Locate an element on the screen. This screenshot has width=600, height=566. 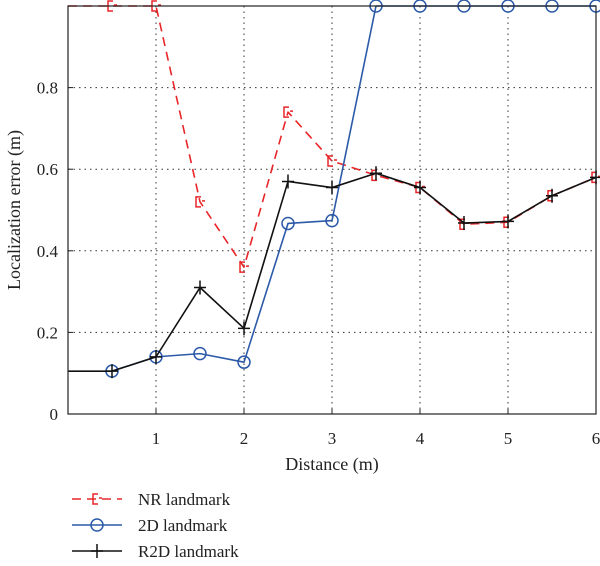
x-tick-label: 4 is located at coordinates (420, 438).